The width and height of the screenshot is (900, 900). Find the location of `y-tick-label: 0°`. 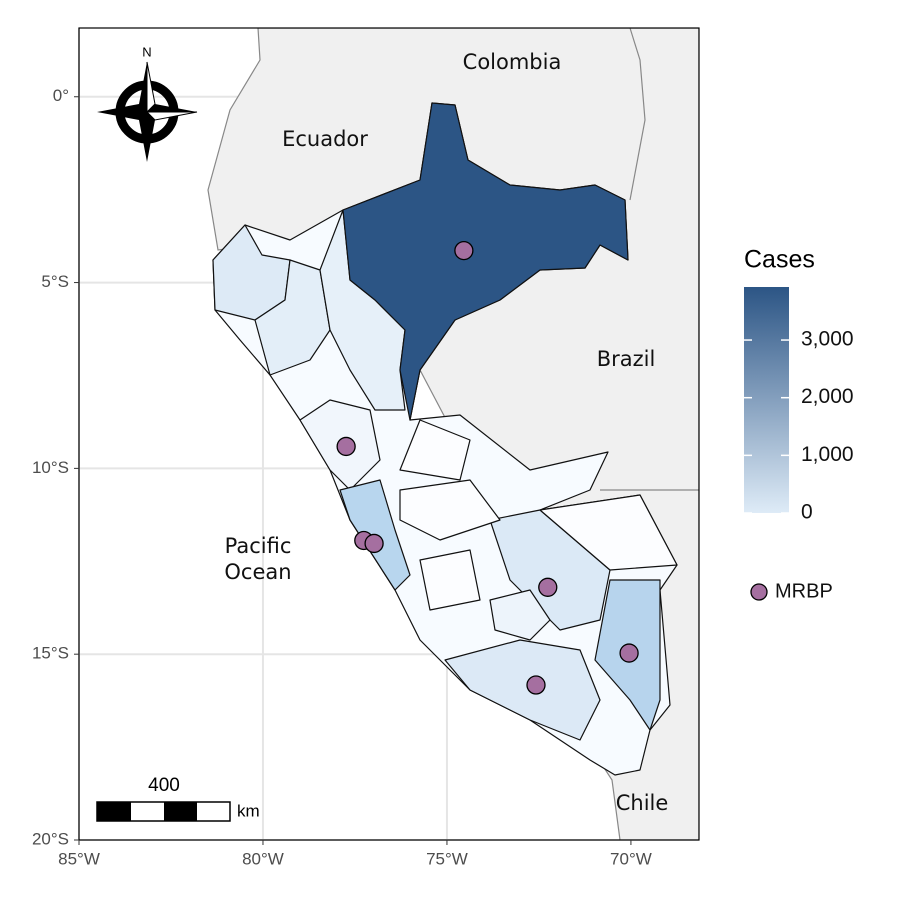

y-tick-label: 0° is located at coordinates (61, 95).